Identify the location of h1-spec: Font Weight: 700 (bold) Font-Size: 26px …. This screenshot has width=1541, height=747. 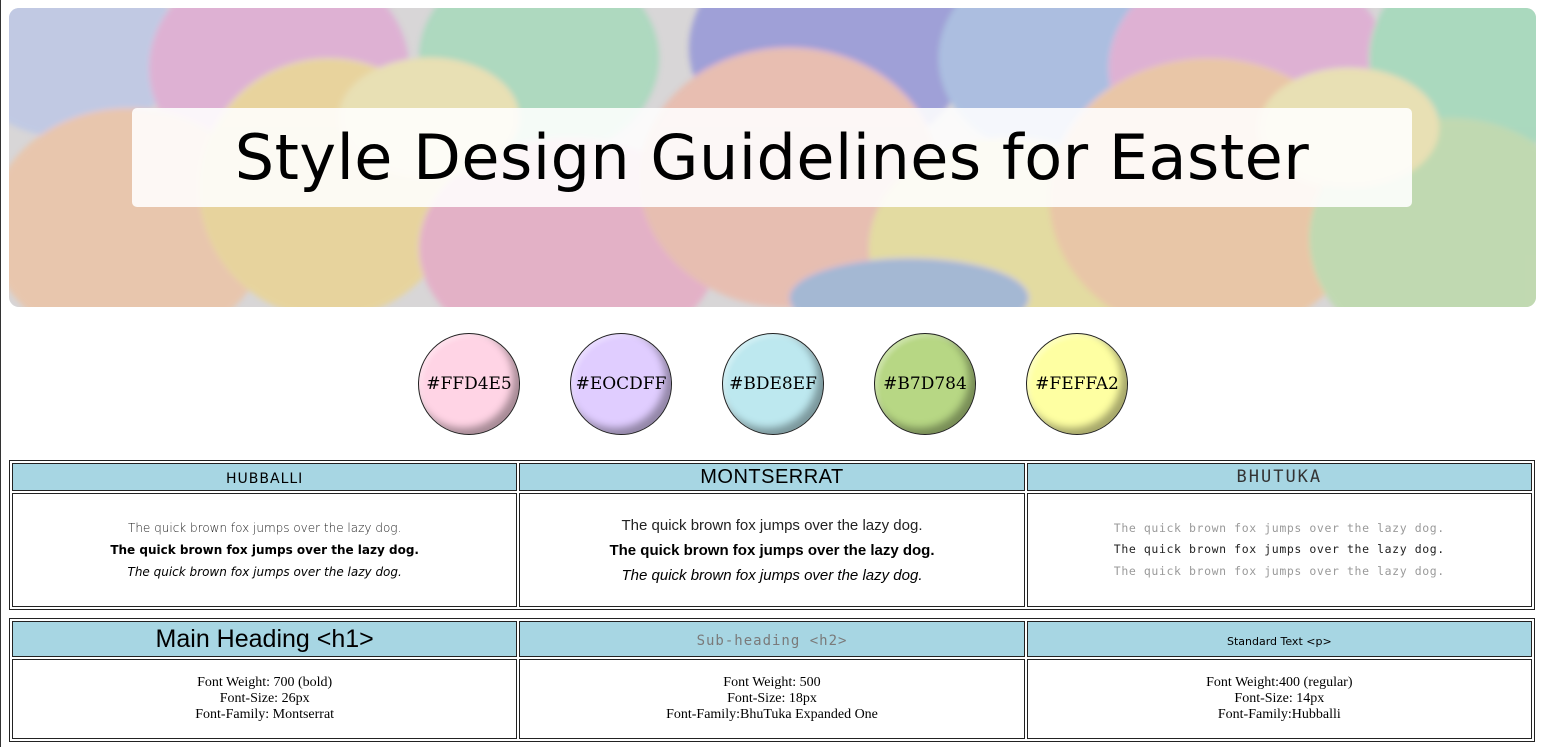
(265, 699).